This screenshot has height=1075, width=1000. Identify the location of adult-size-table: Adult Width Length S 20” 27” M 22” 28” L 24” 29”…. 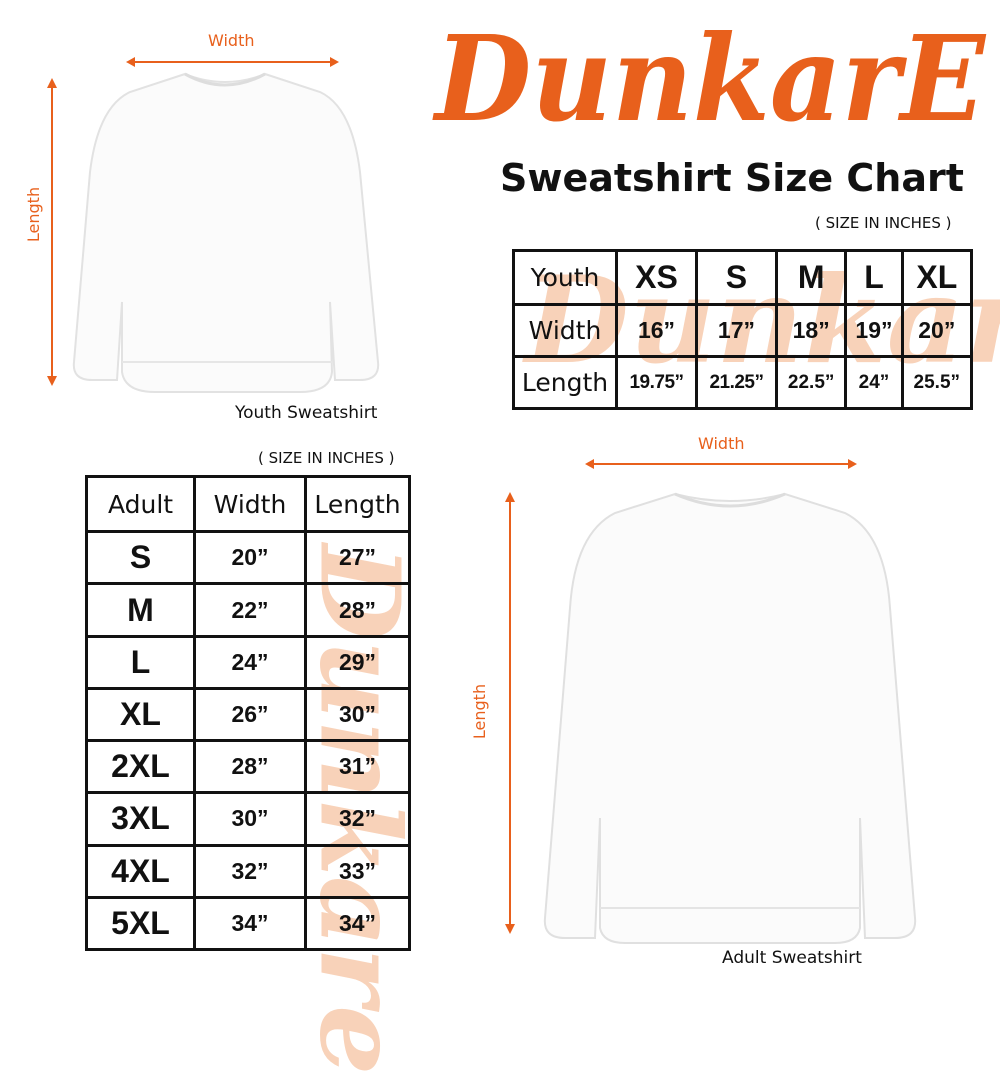
(248, 713).